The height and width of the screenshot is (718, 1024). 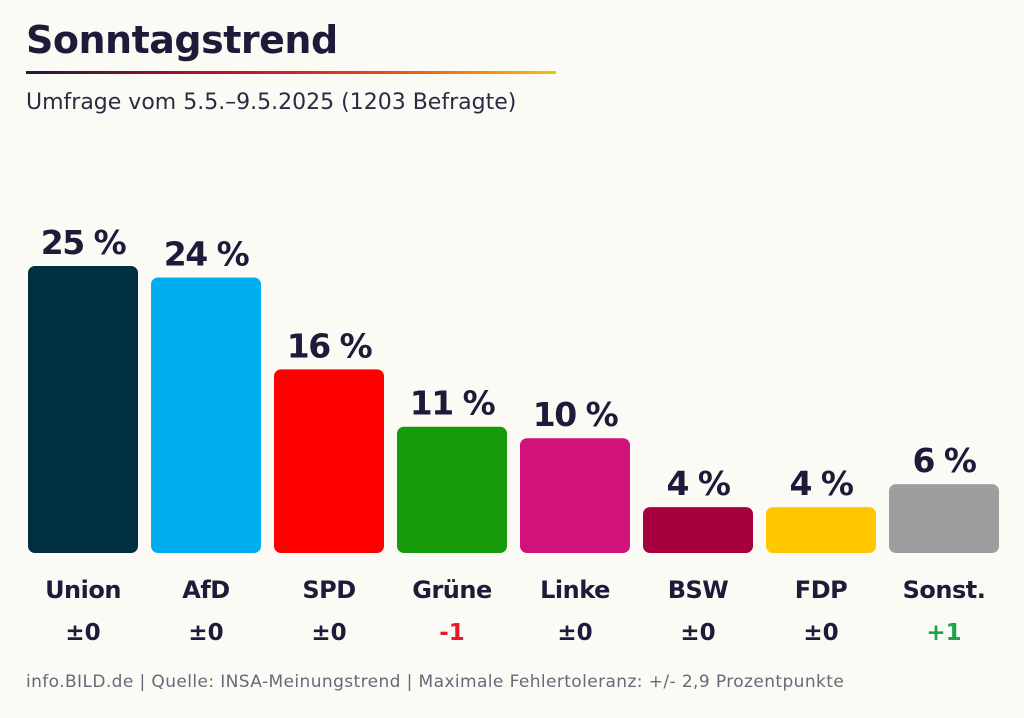 I want to click on bar-sonst, so click(x=944, y=518).